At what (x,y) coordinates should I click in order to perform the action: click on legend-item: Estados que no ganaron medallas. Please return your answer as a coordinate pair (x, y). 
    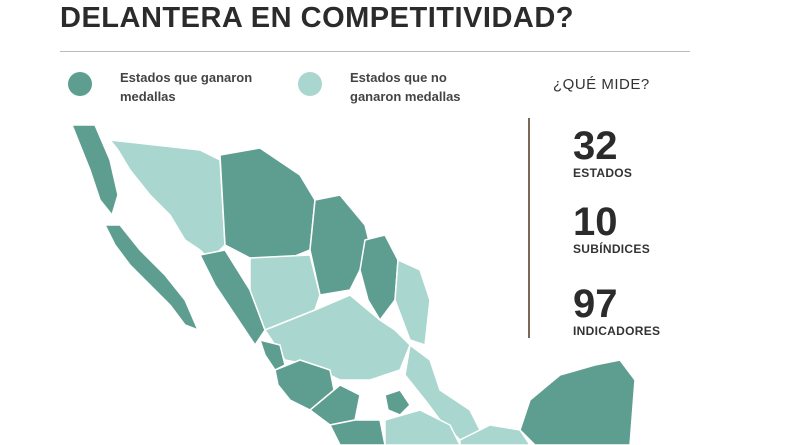
    Looking at the image, I should click on (394, 87).